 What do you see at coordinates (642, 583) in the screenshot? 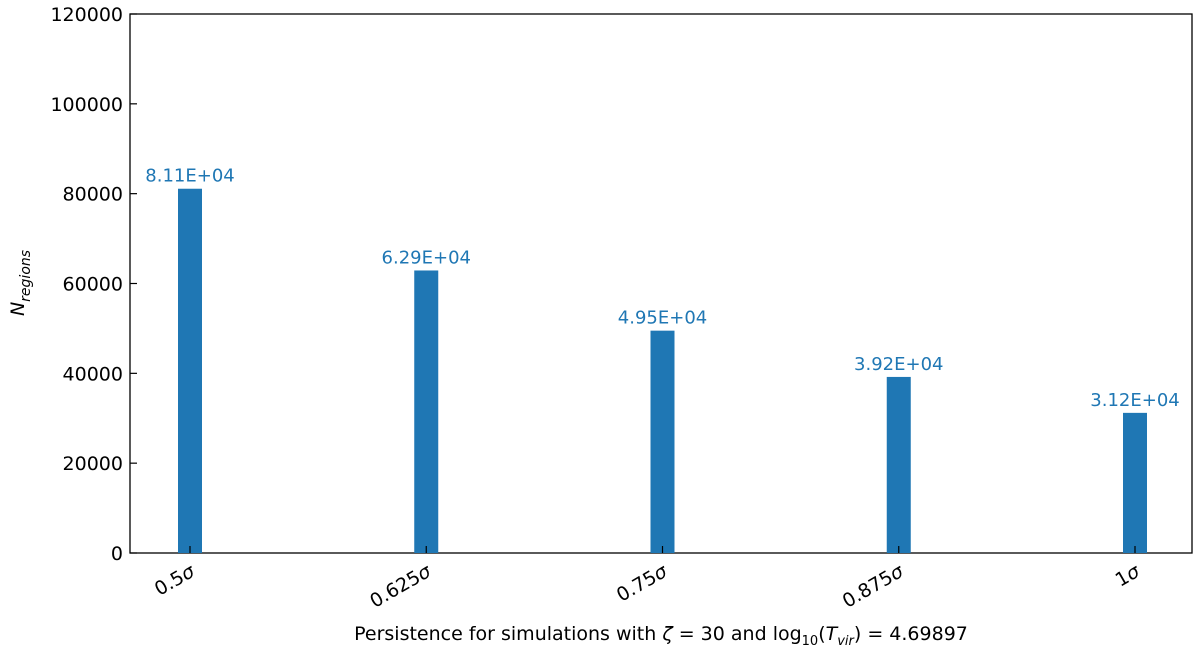
I see `x-tick-label-2: 0.75σ` at bounding box center [642, 583].